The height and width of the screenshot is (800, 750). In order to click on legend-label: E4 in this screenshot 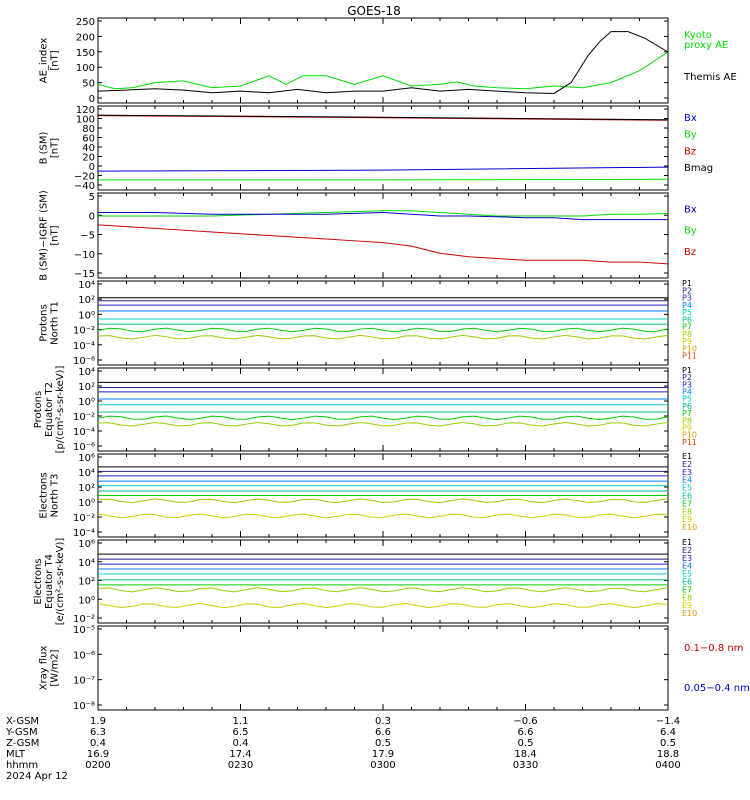, I will do `click(687, 480)`.